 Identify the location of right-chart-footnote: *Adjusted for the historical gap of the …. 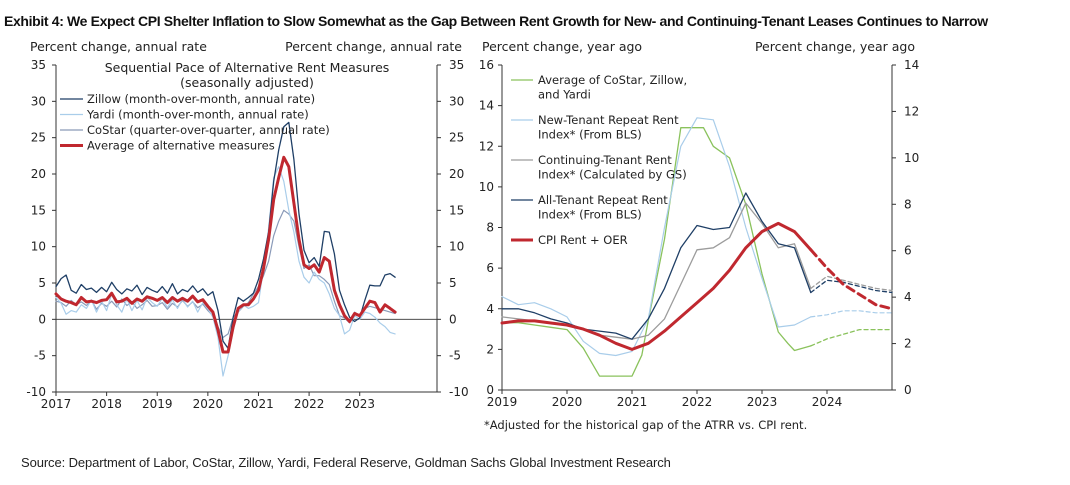
(645, 425).